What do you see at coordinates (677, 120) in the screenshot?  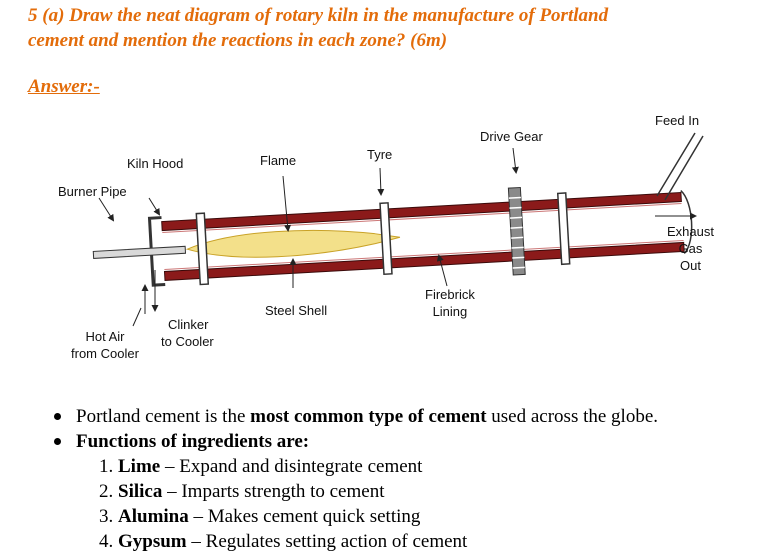 I see `label-feed-in: Feed In` at bounding box center [677, 120].